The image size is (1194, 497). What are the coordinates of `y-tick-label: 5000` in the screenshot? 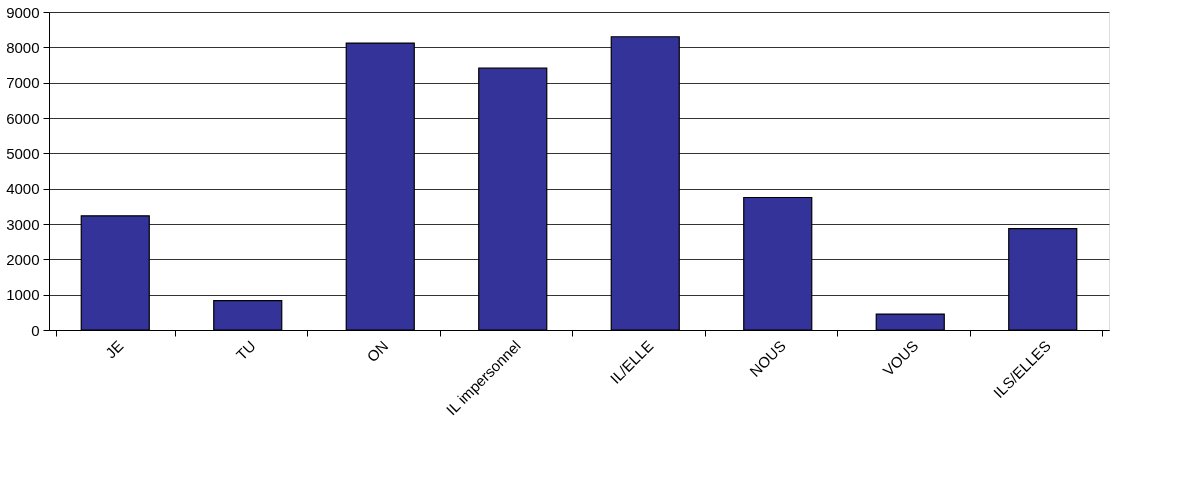 It's located at (23, 153).